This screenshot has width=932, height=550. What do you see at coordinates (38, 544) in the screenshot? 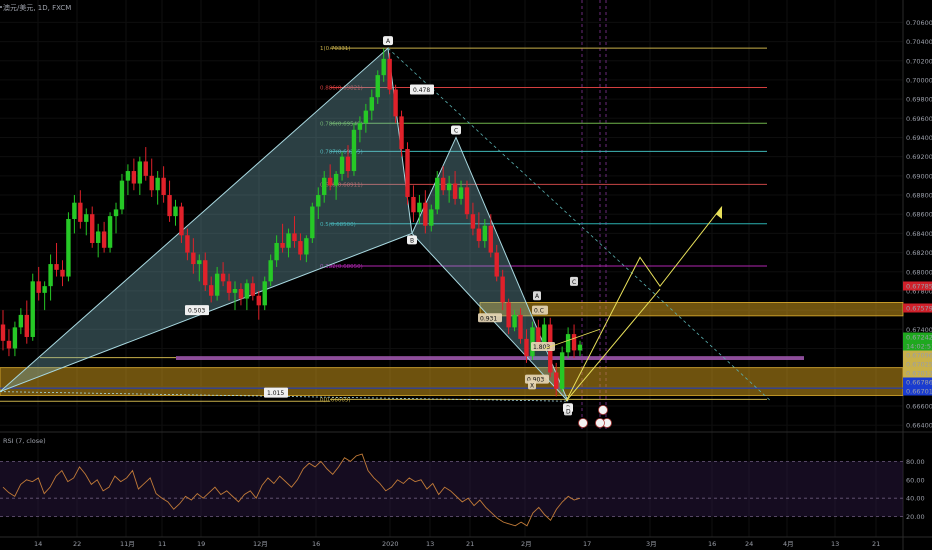
I see `time-tick-label: 14` at bounding box center [38, 544].